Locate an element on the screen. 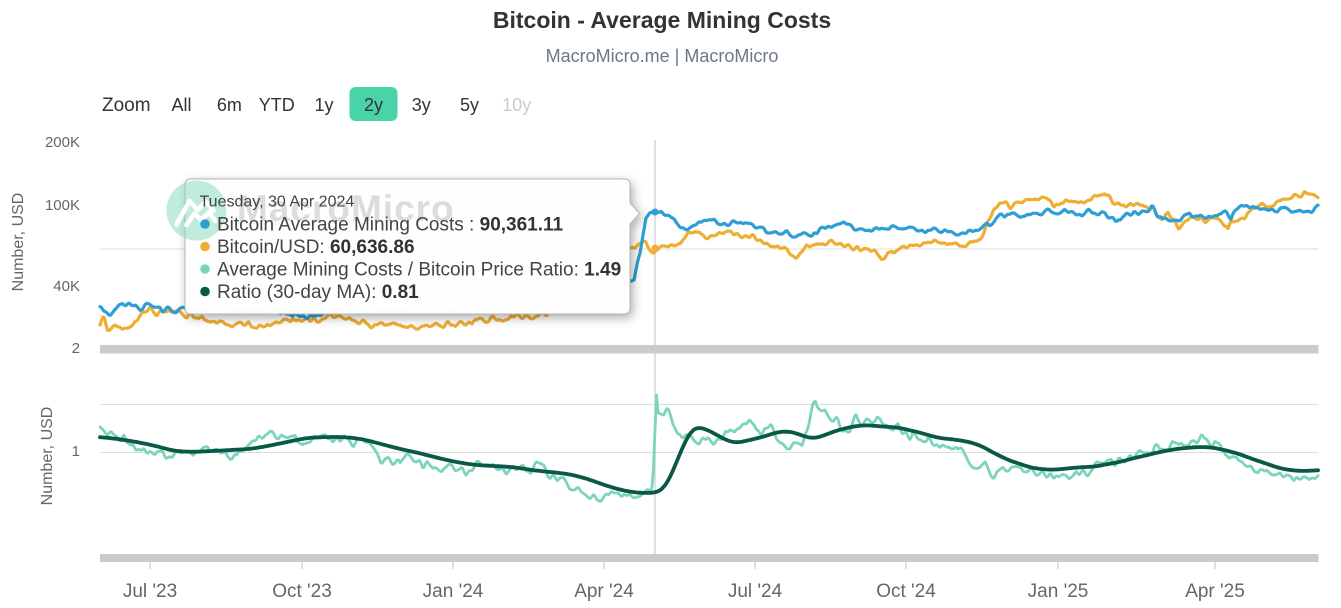 The image size is (1341, 608). svg-text: Jul '23 is located at coordinates (150, 591).